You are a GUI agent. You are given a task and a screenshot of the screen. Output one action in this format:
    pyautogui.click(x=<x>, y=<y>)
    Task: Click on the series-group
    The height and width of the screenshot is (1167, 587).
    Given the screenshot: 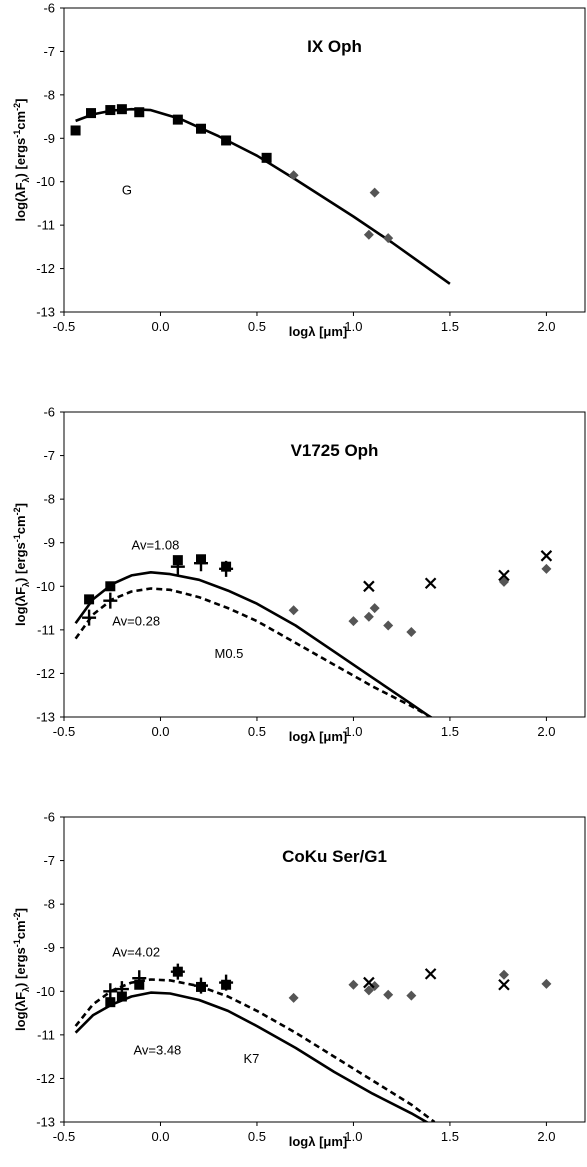 What is the action you would take?
    pyautogui.click(x=313, y=1042)
    